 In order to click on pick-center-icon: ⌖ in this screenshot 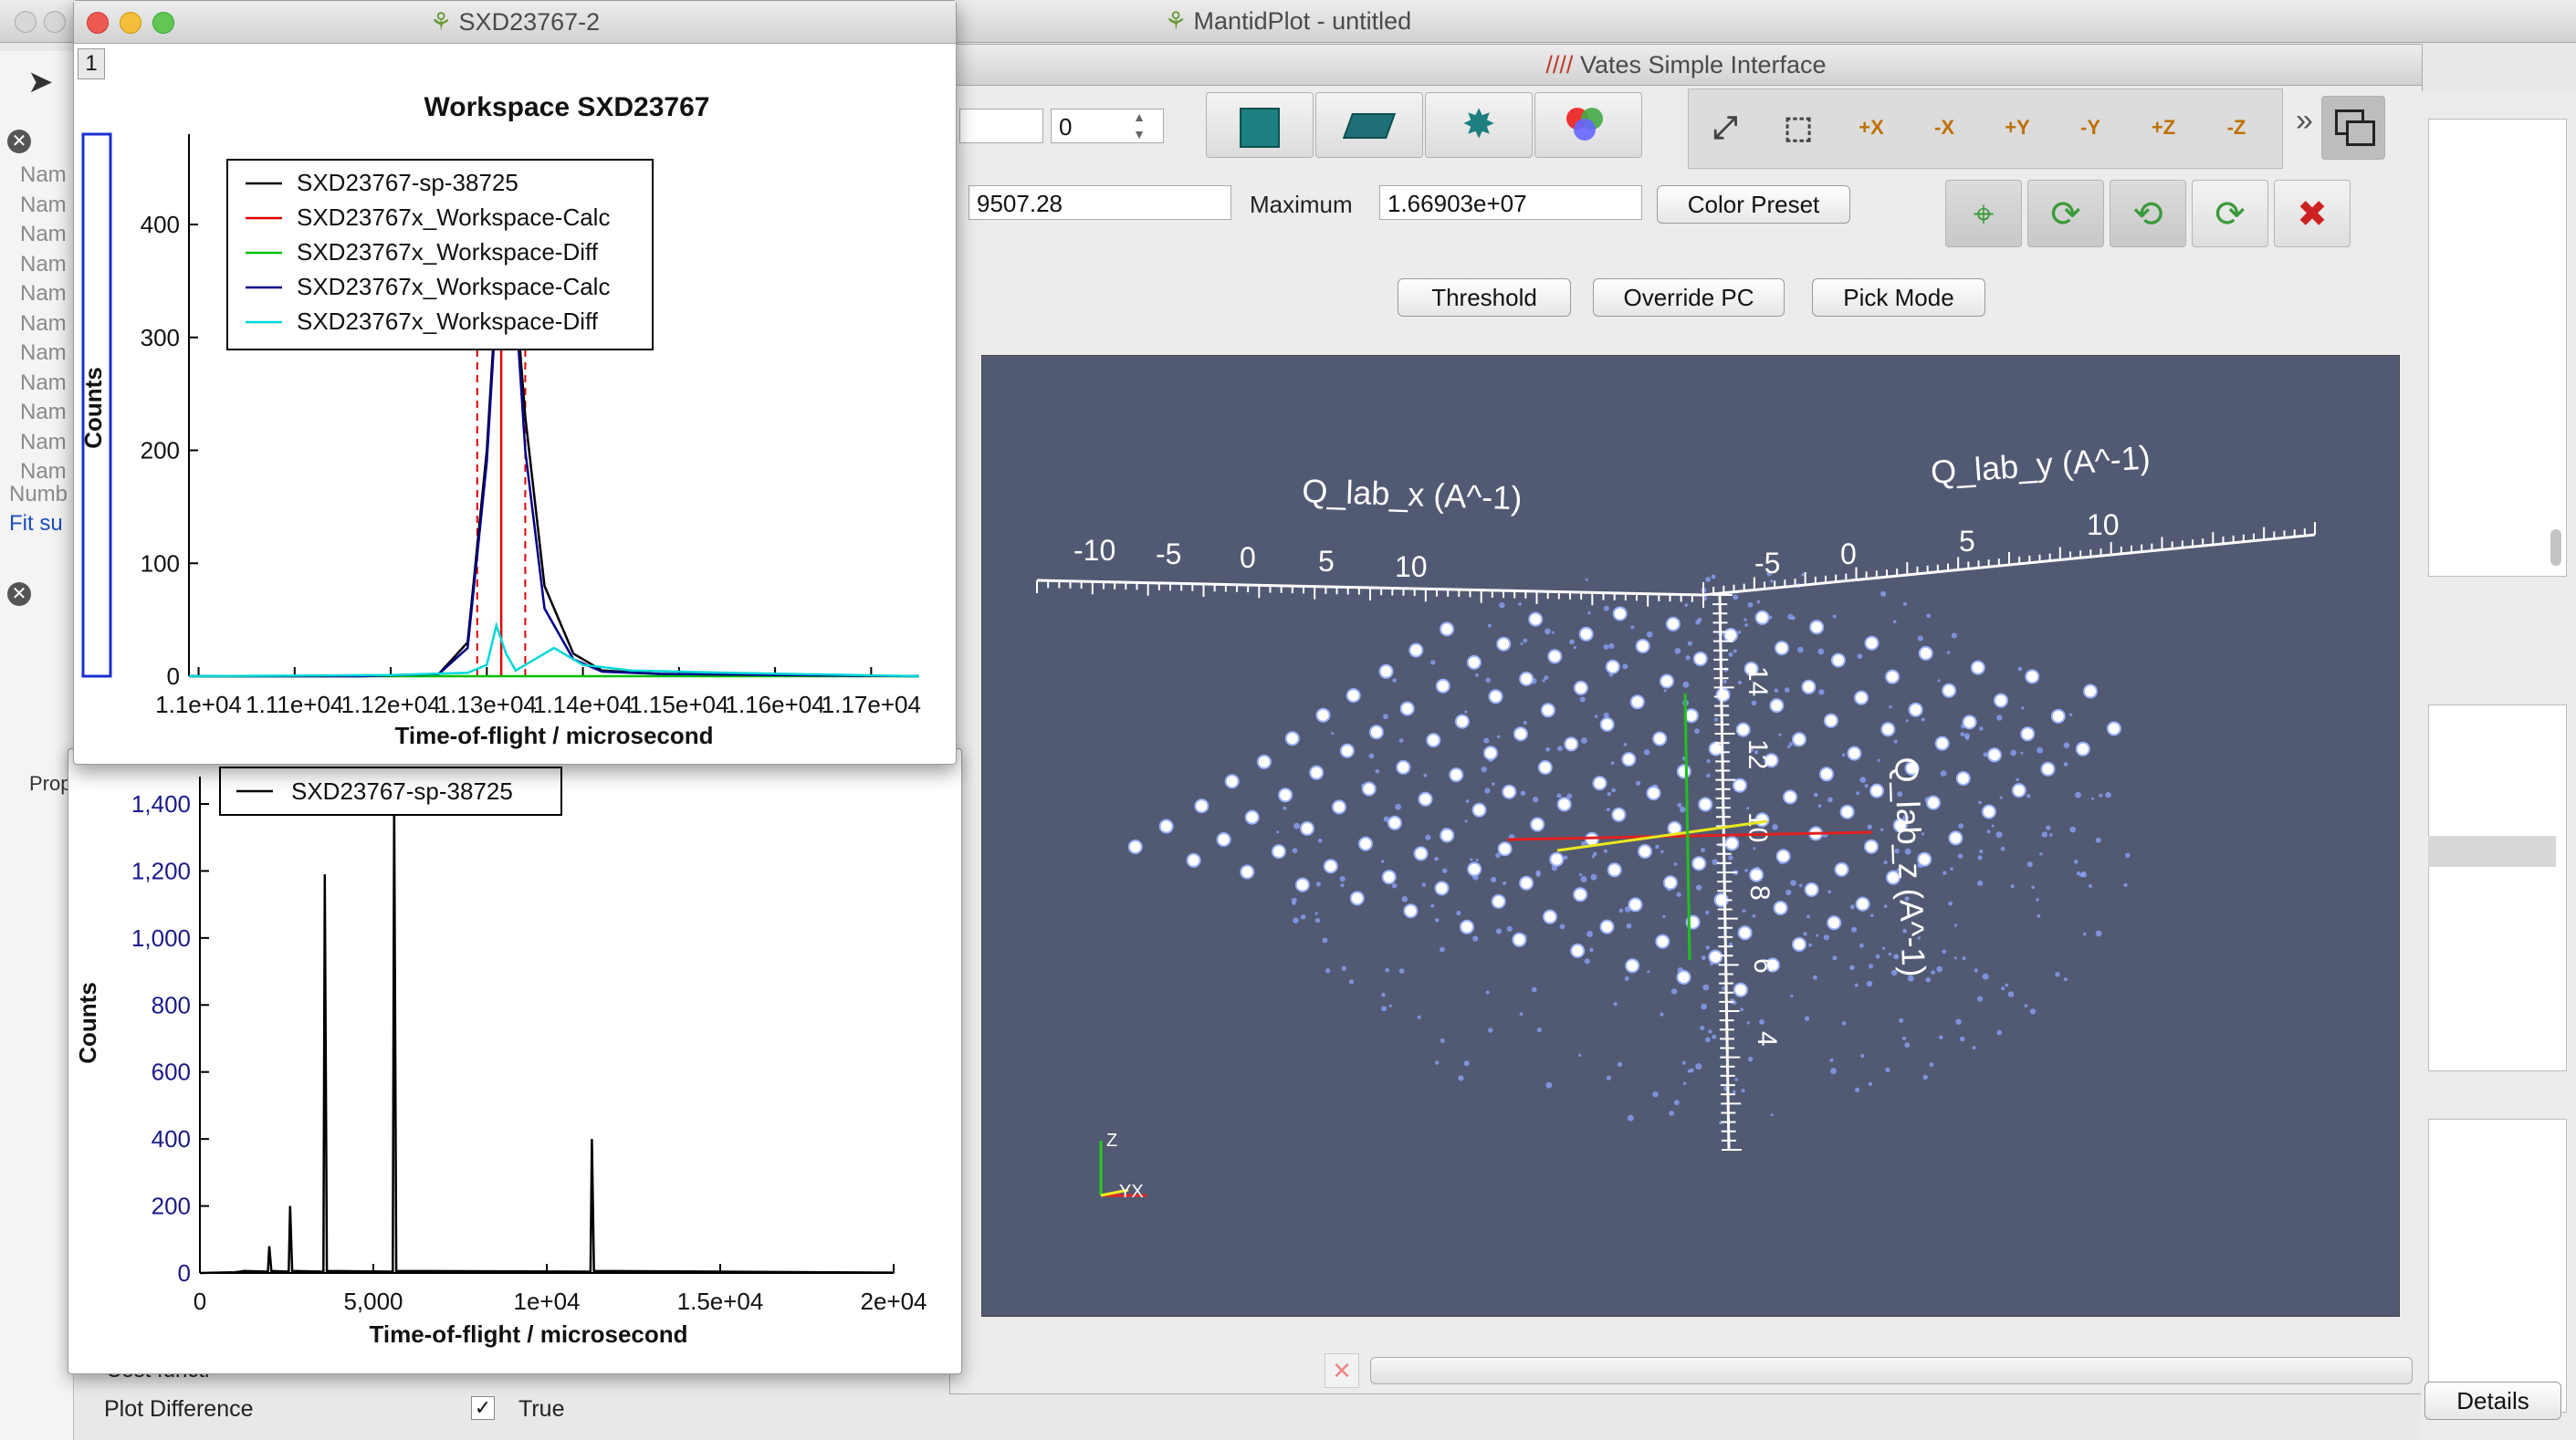, I will do `click(1983, 214)`.